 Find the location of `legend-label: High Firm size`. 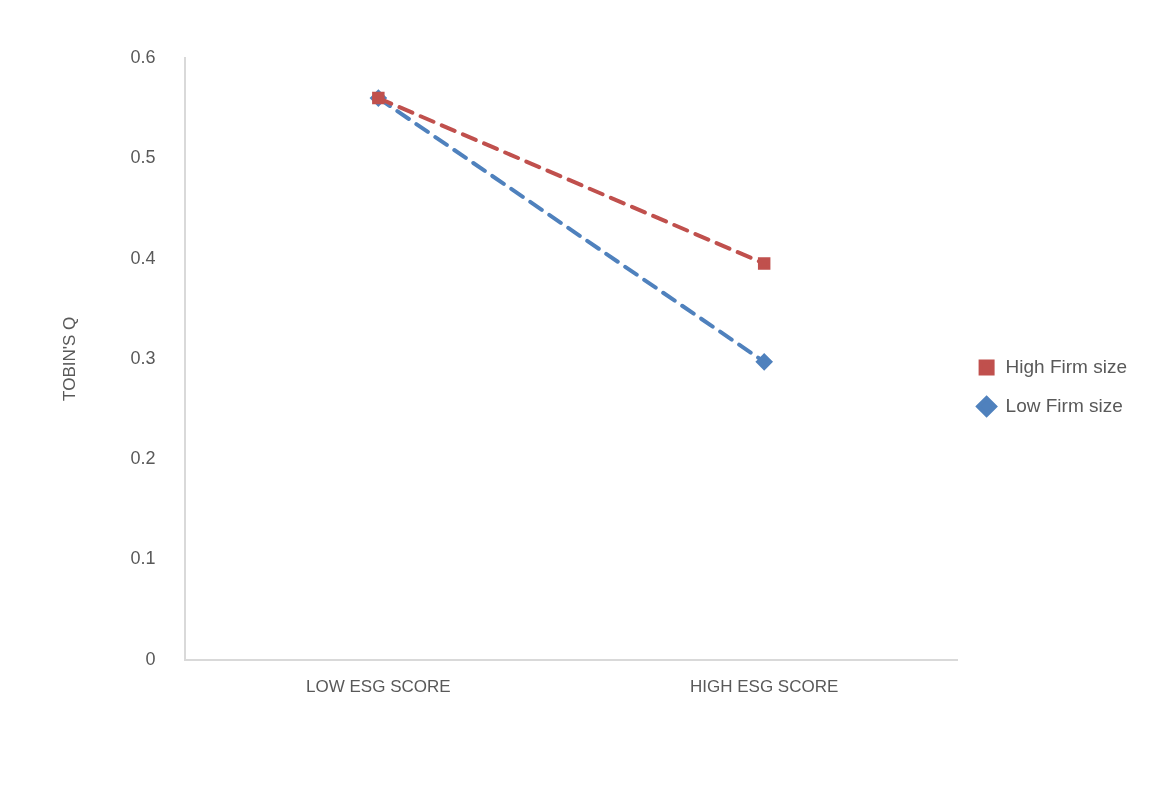

legend-label: High Firm size is located at coordinates (1066, 366).